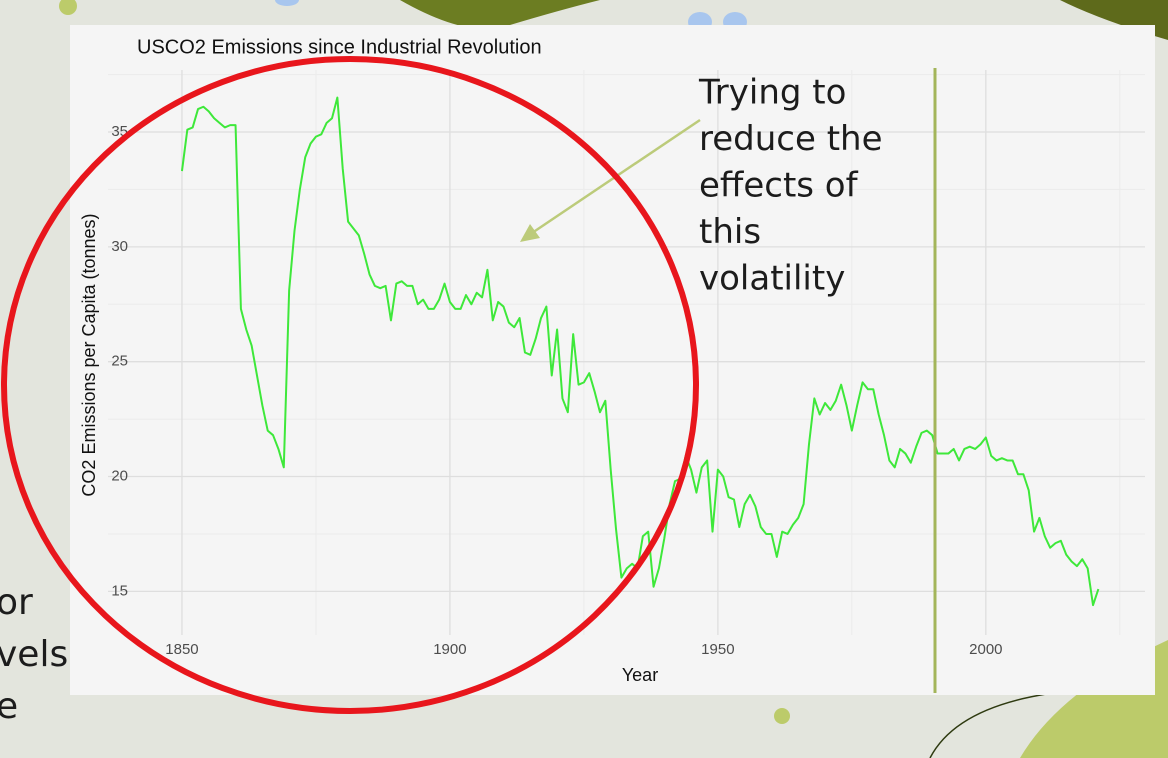 The height and width of the screenshot is (758, 1168). Describe the element at coordinates (772, 93) in the screenshot. I see `annotation-text: Trying to` at that location.